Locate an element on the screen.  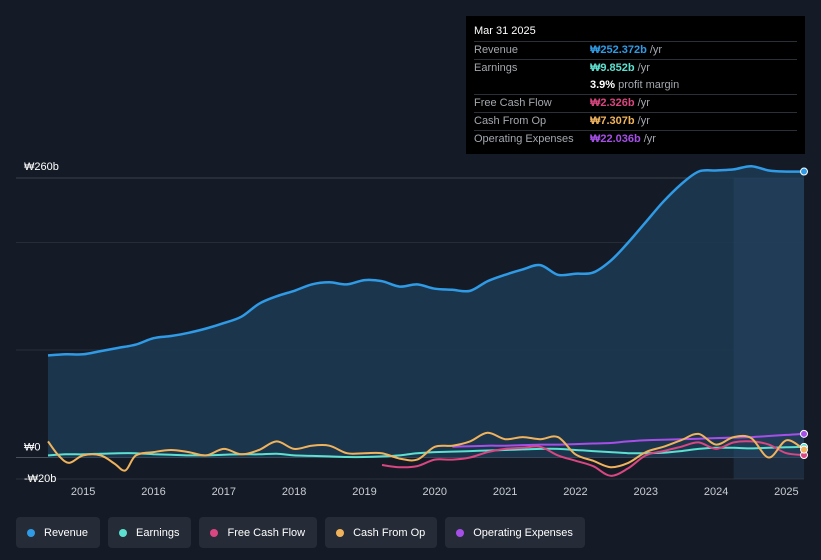
profit-margin-label: profit margin is located at coordinates (649, 85).